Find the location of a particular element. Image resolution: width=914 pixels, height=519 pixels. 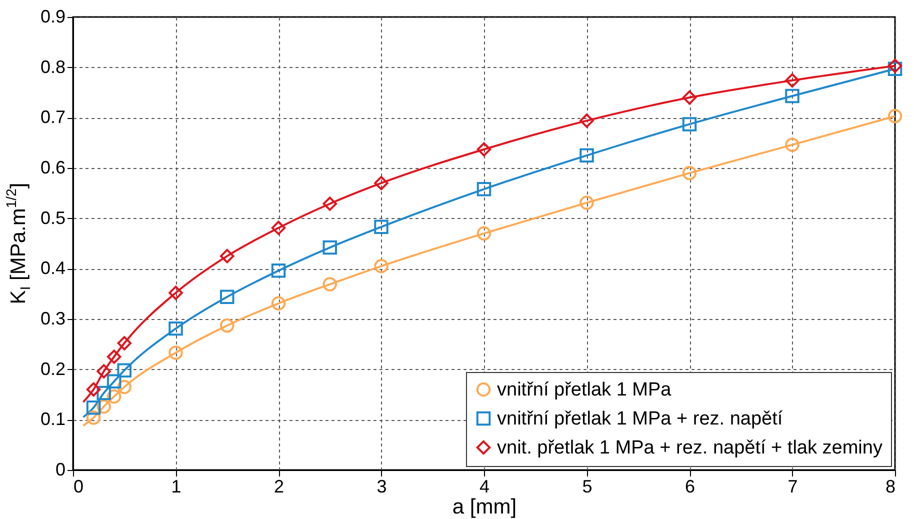

y-axis-title: KI [MPa.m1/2] is located at coordinates (18, 243).